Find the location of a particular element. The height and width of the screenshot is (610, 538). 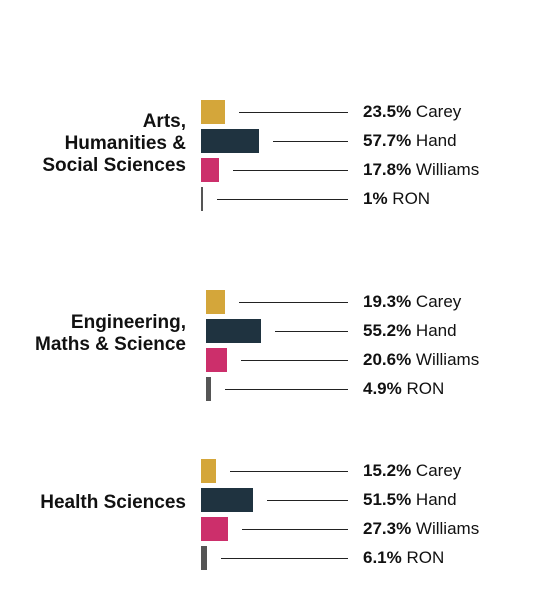

value-label-ron: 1% RON is located at coordinates (396, 199).